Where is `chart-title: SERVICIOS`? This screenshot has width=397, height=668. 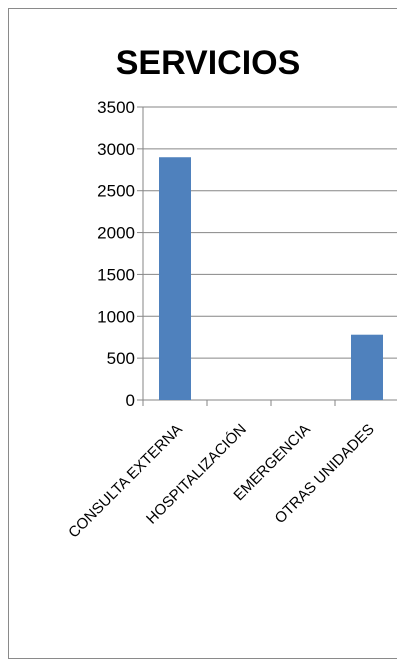 chart-title: SERVICIOS is located at coordinates (208, 63).